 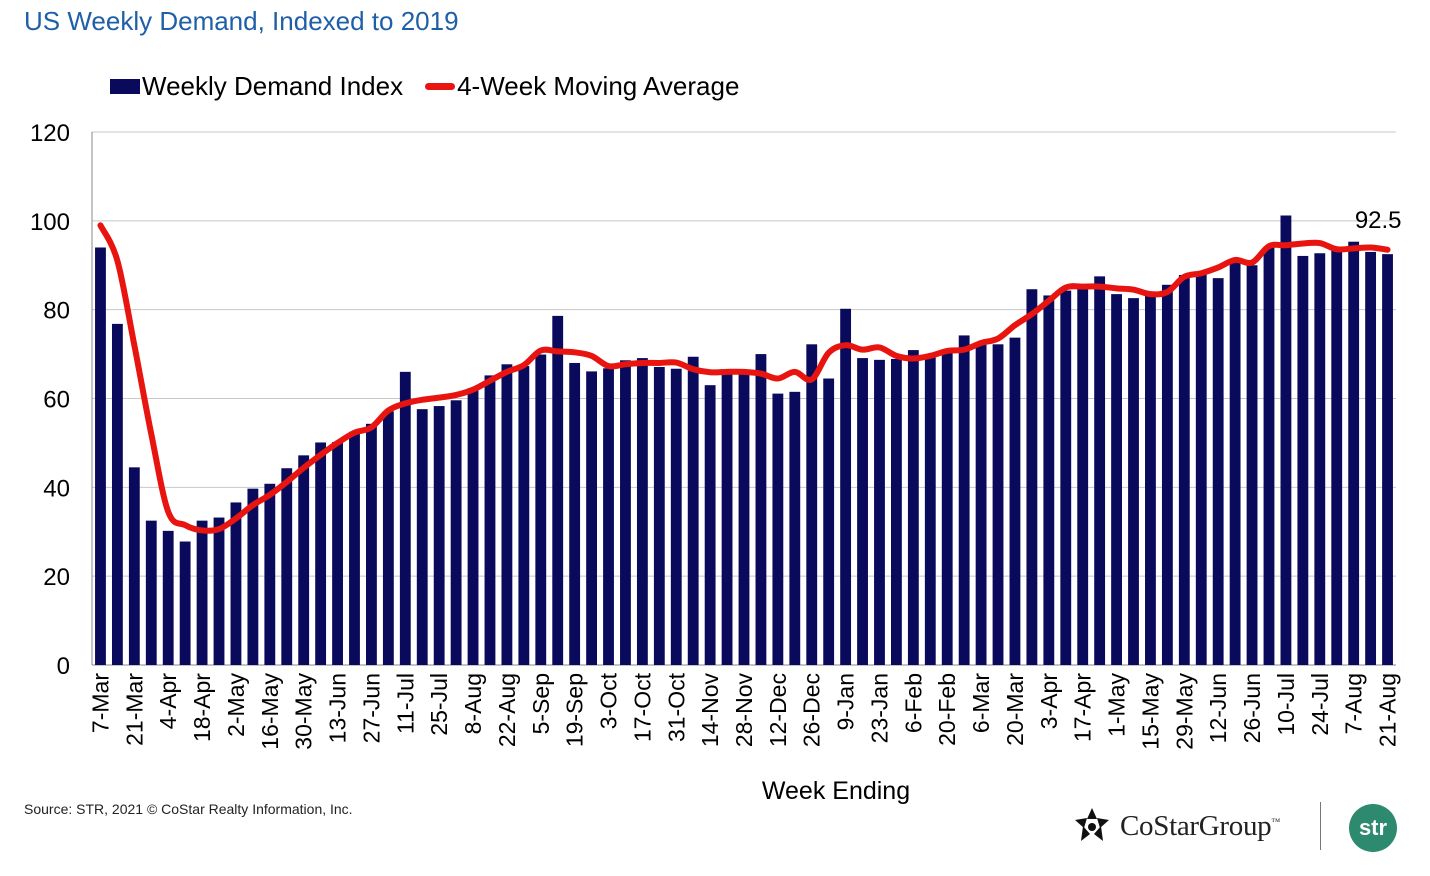 What do you see at coordinates (1320, 826) in the screenshot?
I see `logo-divider` at bounding box center [1320, 826].